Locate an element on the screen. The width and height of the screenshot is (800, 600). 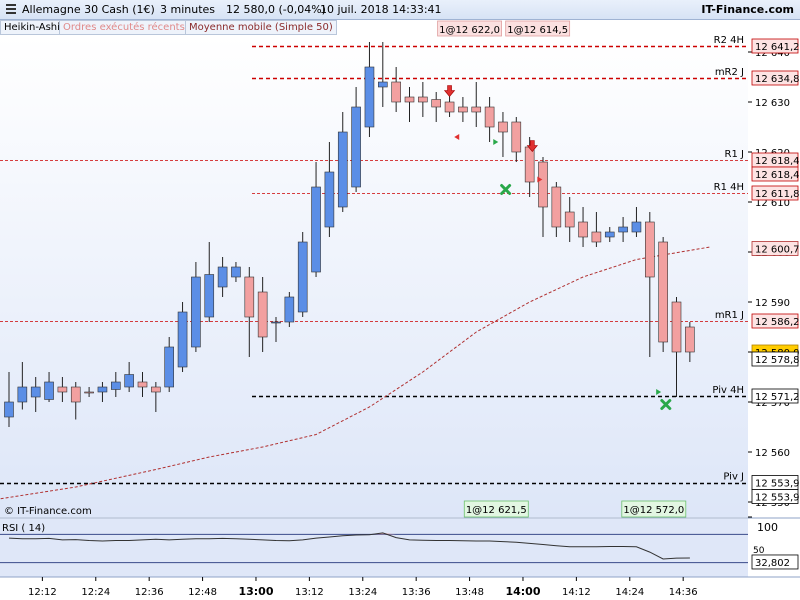
level-value: 12 641,2 is located at coordinates (777, 47).